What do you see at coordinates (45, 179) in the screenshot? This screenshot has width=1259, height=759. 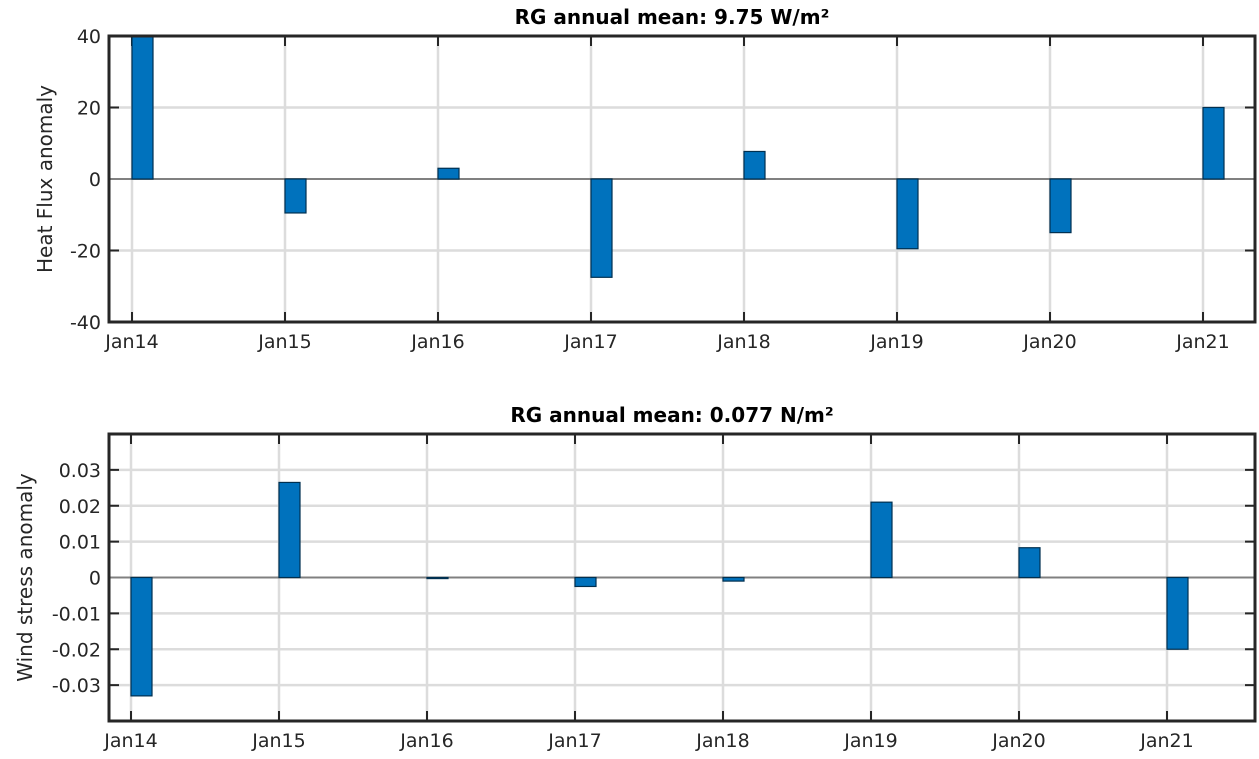 I see `y-axis-label: Heat Flux anomaly` at bounding box center [45, 179].